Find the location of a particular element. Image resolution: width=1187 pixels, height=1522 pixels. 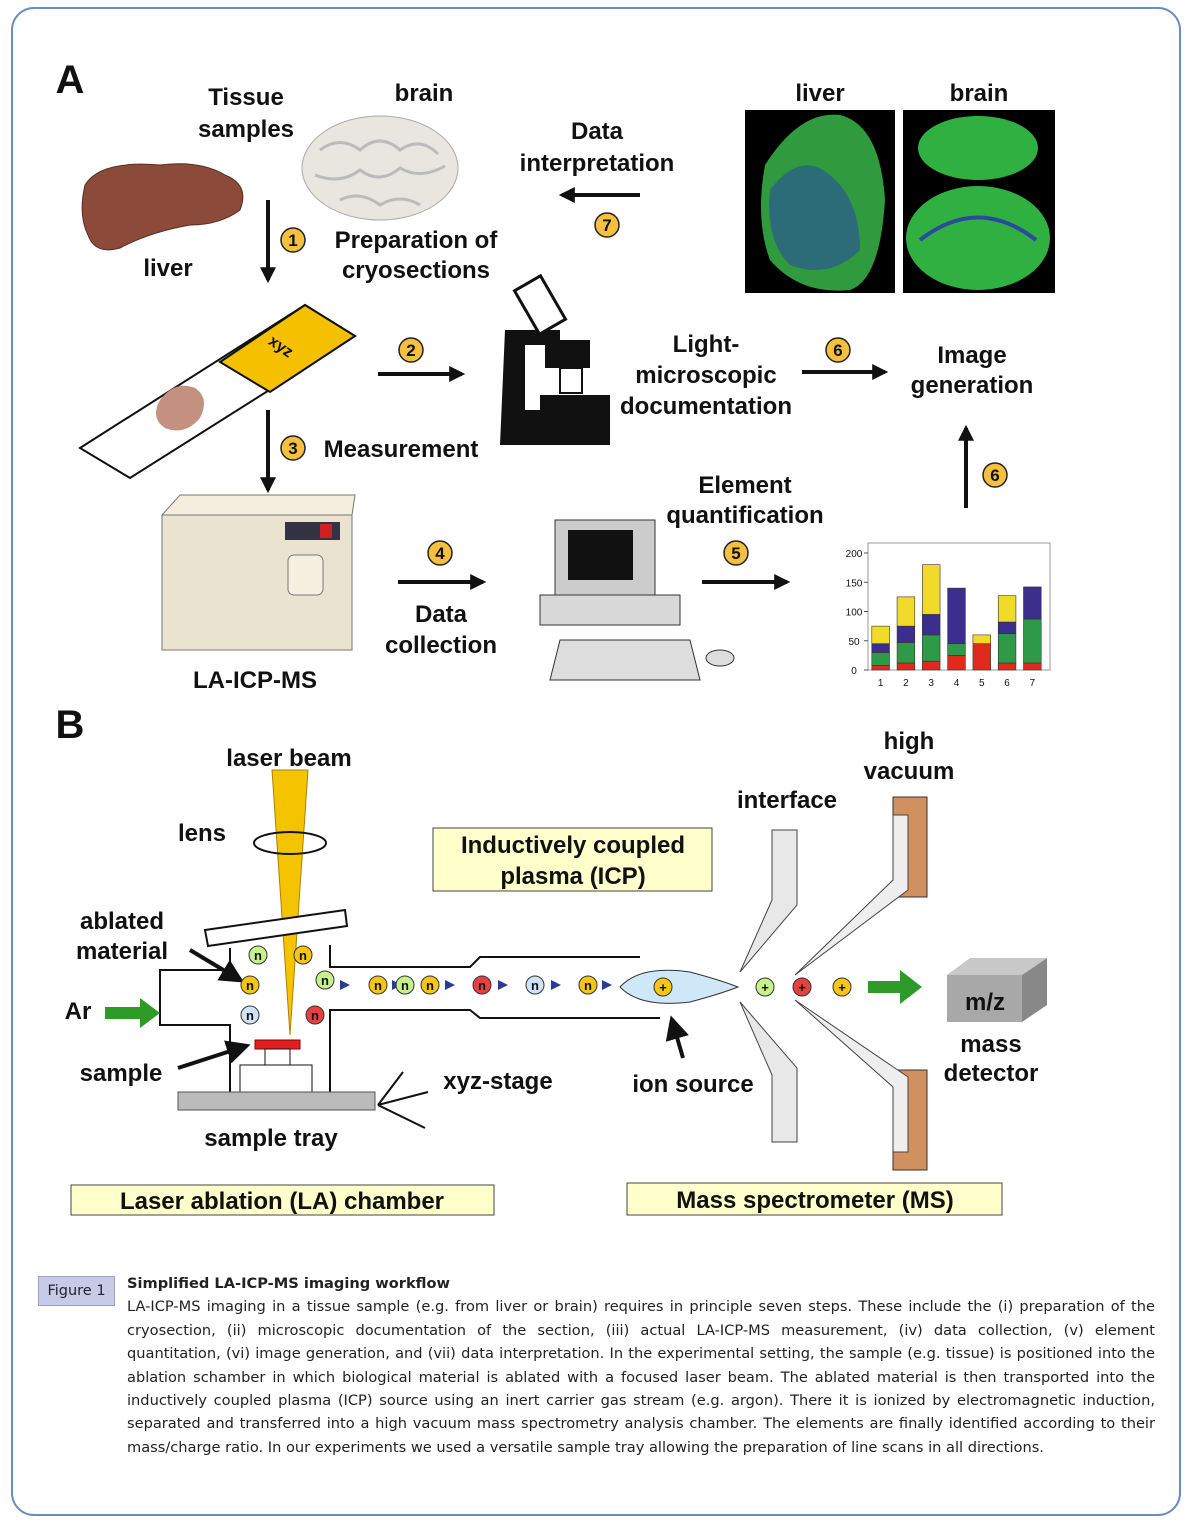

chamber-wall is located at coordinates (409, 1018).